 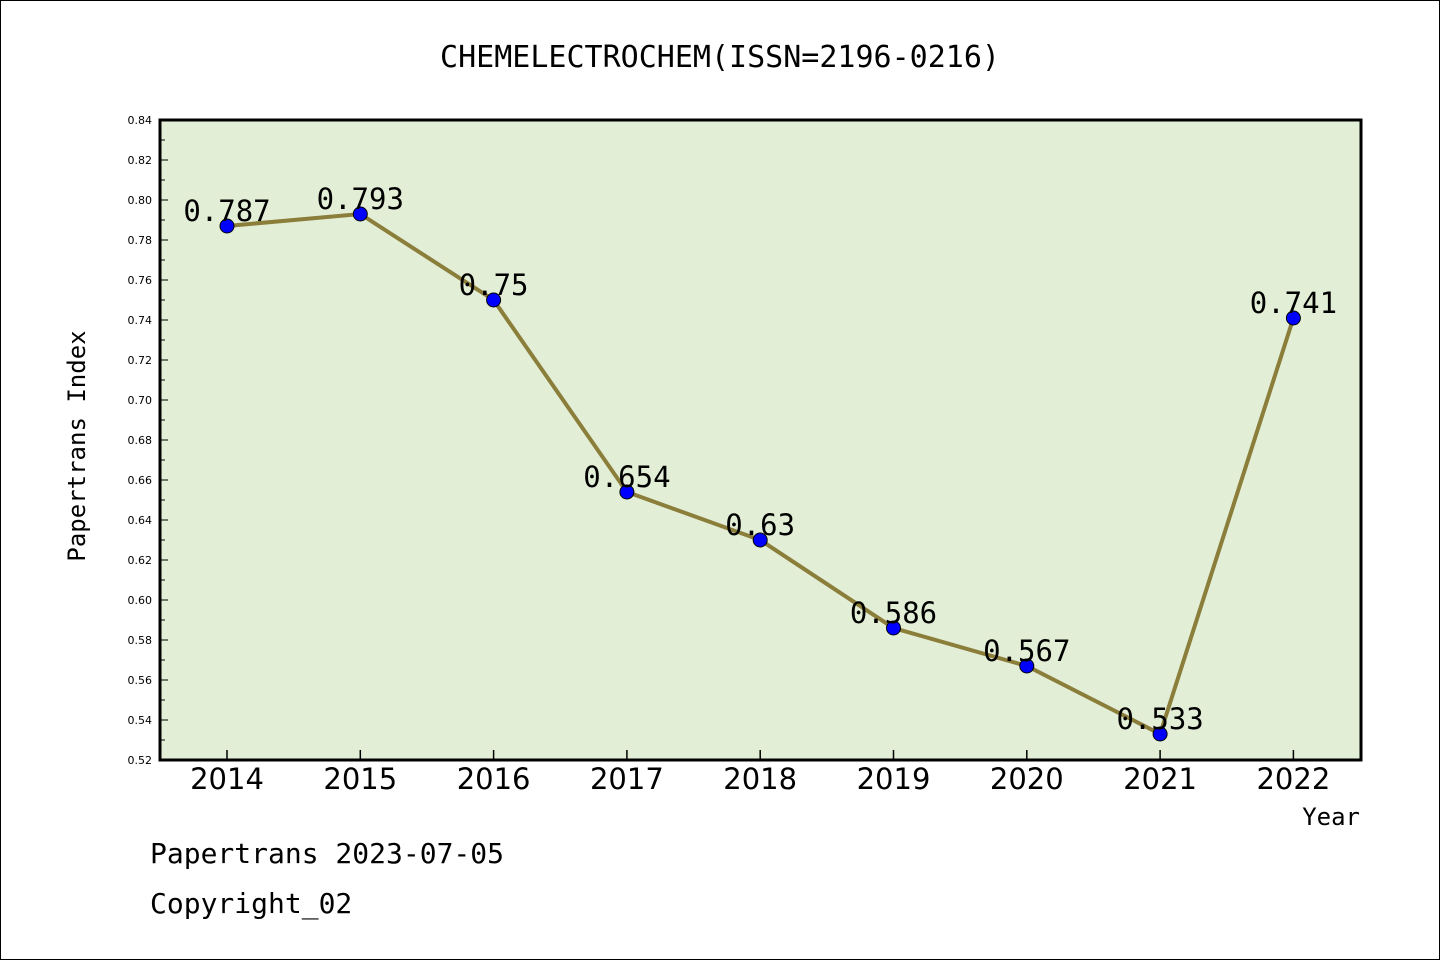 What do you see at coordinates (760, 779) in the screenshot?
I see `x-tick-label: 2018` at bounding box center [760, 779].